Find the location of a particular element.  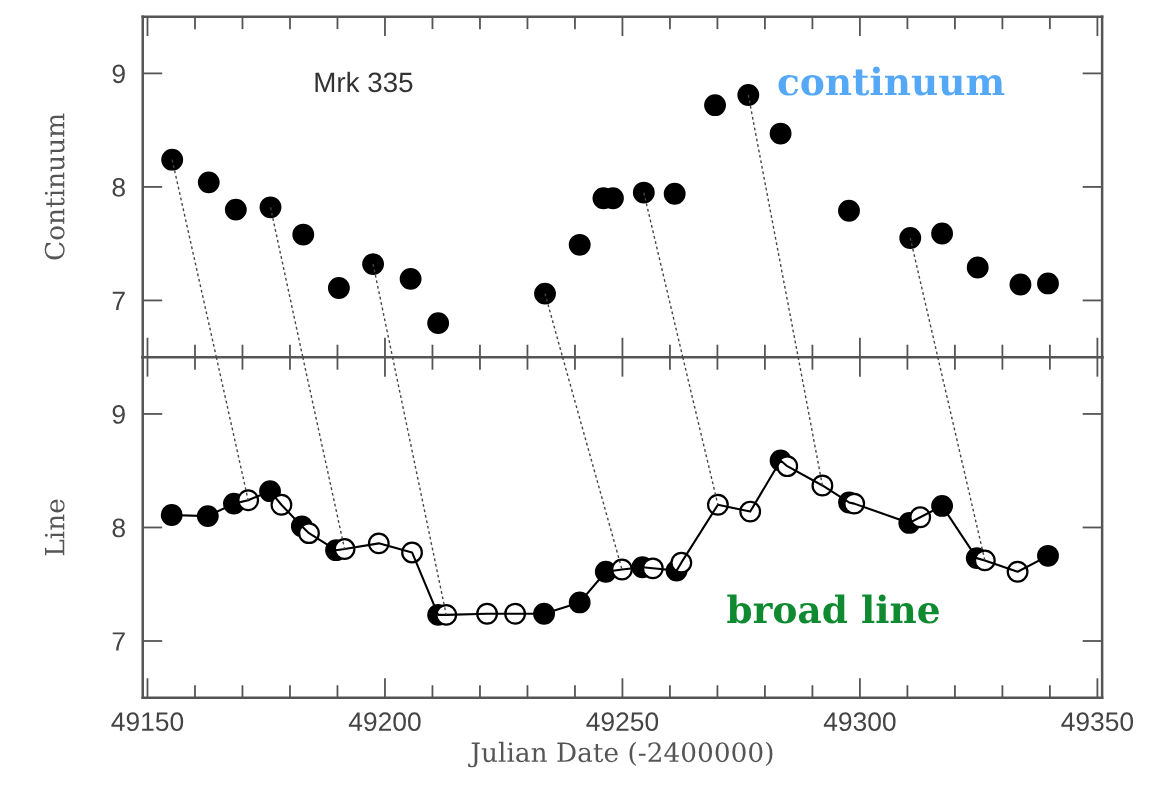

x-tick-label: 49200 is located at coordinates (384, 722).